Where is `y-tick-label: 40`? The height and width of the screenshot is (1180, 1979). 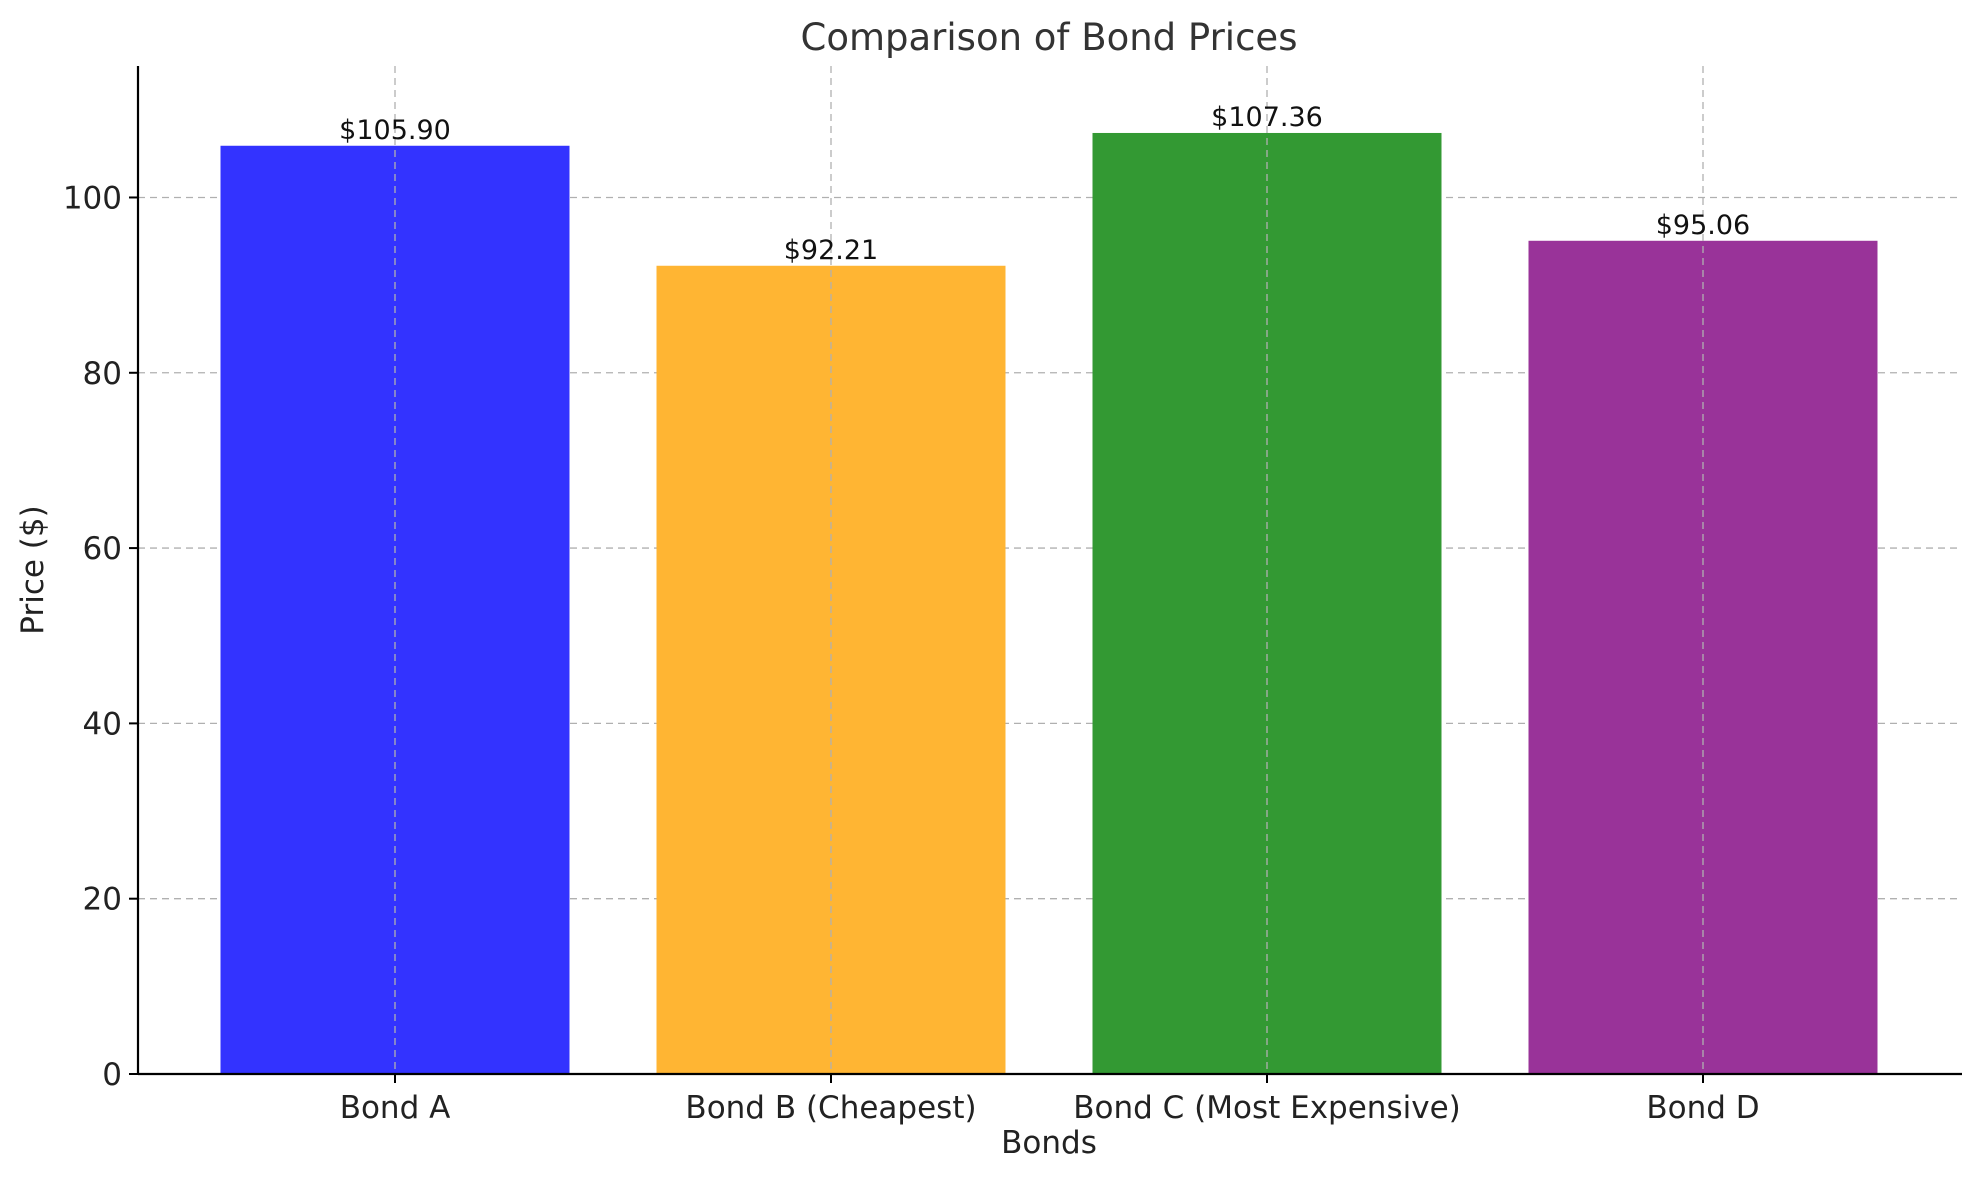 y-tick-label: 40 is located at coordinates (102, 724).